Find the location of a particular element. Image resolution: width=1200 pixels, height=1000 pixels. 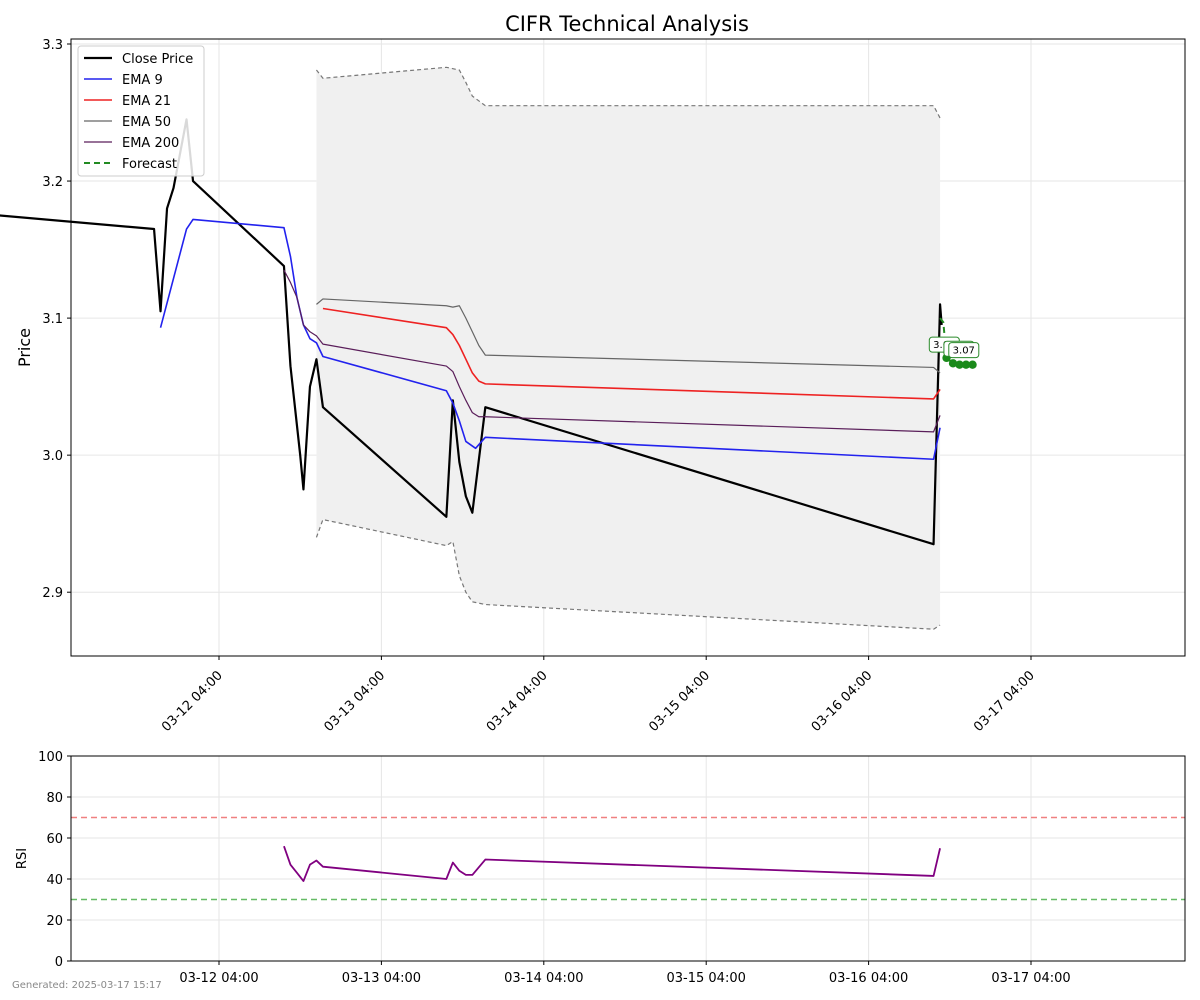

price-x-tick-label: 03-12 04:00 is located at coordinates (192, 701).